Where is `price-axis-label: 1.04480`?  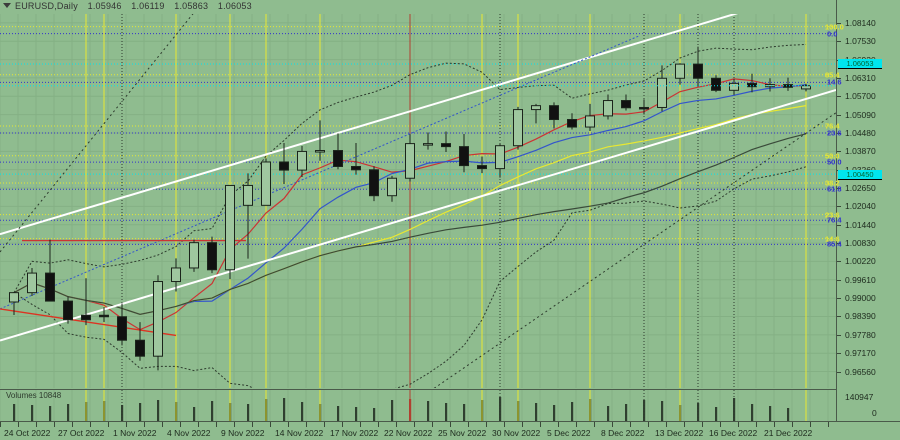
price-axis-label: 1.04480 is located at coordinates (860, 132).